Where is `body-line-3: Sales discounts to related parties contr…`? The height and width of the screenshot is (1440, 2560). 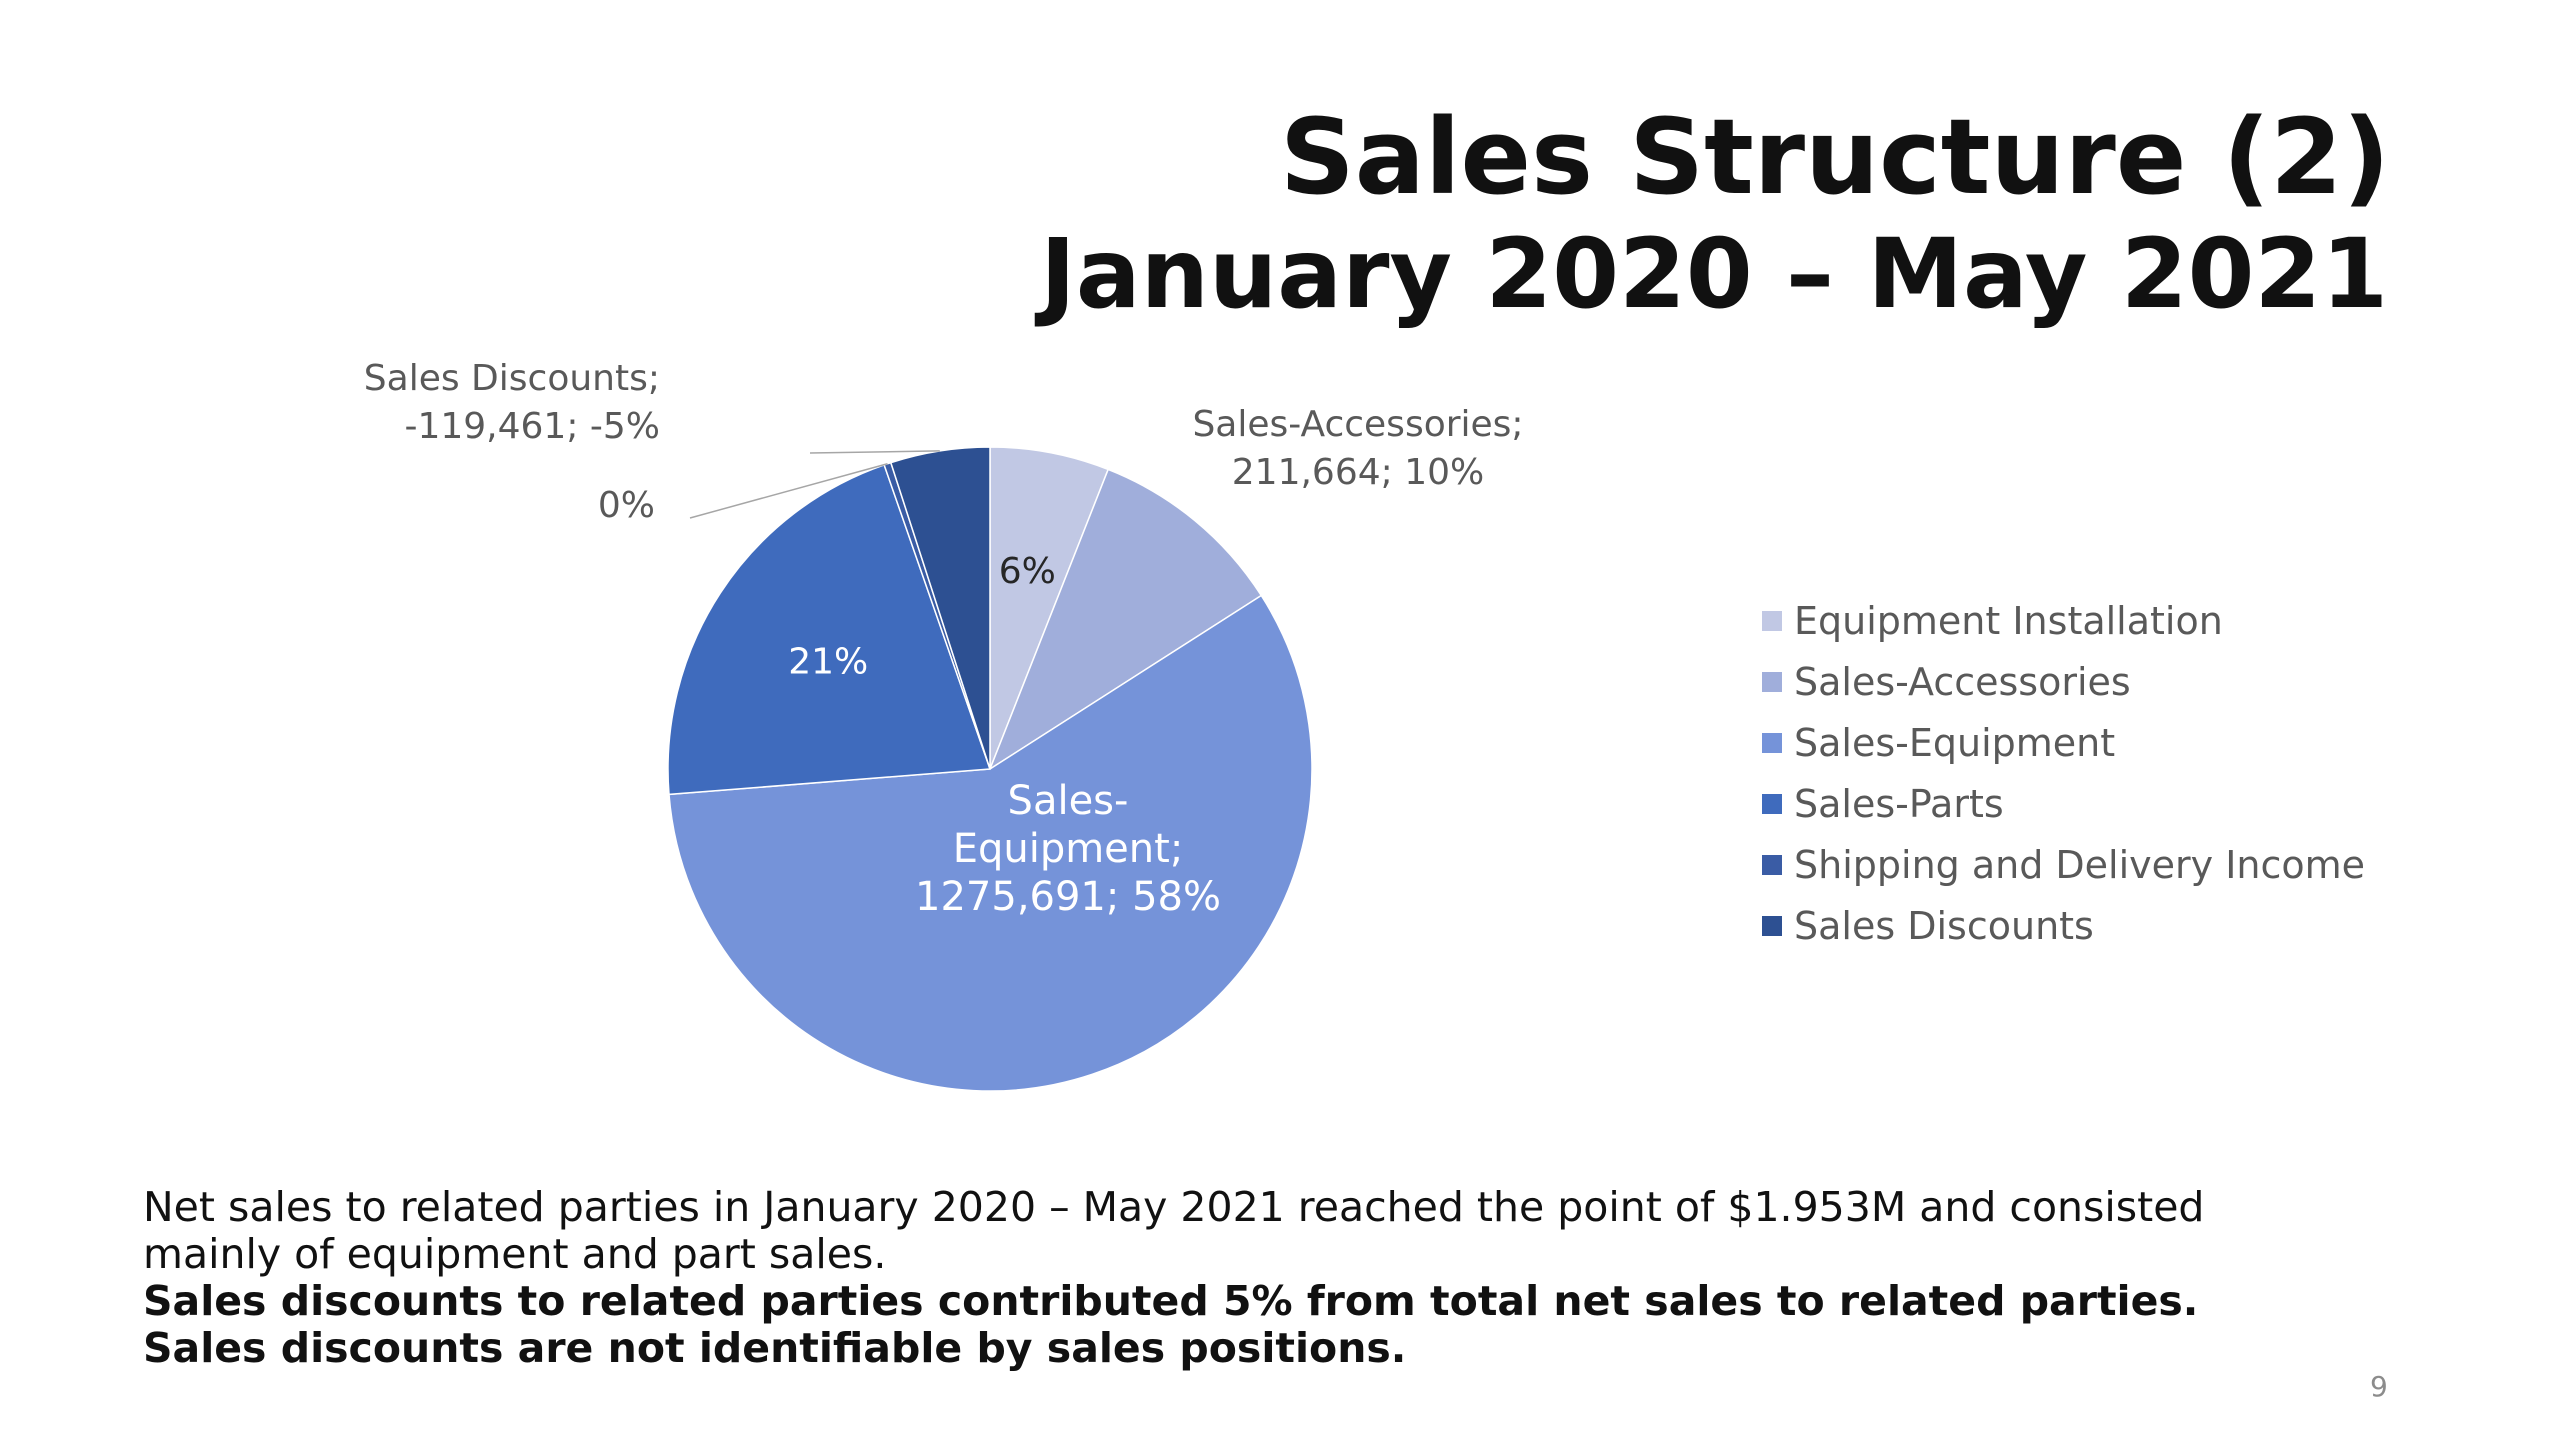
body-line-3: Sales discounts to related parties contr… is located at coordinates (1171, 1301).